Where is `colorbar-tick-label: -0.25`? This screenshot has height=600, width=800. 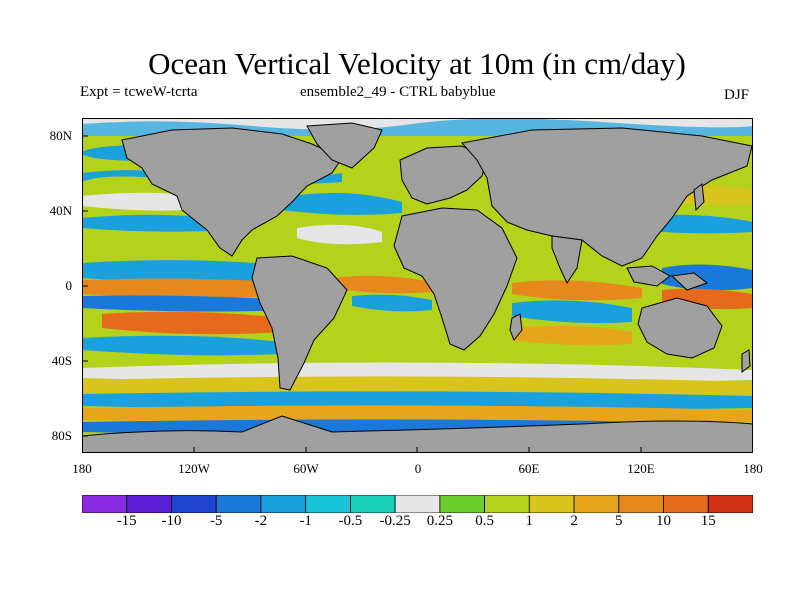
colorbar-tick-label: -0.25 is located at coordinates (395, 521).